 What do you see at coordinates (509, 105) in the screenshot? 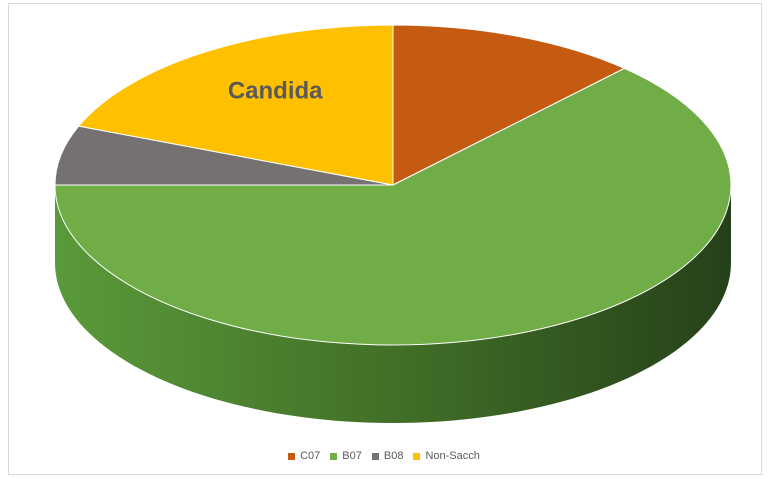
I see `pie-slice-c07` at bounding box center [509, 105].